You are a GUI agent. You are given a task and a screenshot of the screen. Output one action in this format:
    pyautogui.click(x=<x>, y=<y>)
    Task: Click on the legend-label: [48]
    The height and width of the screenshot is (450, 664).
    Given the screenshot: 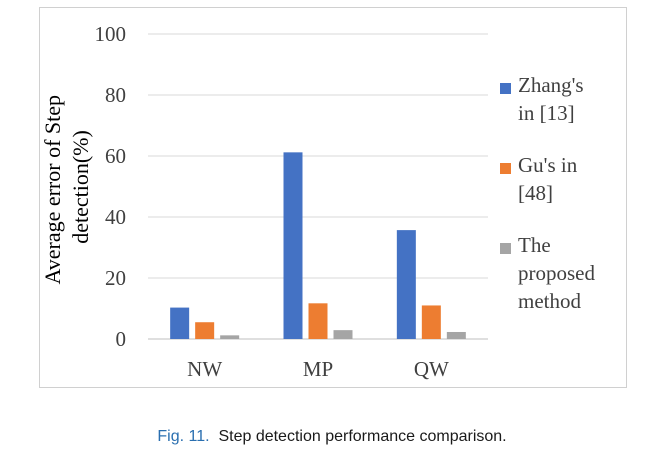 What is the action you would take?
    pyautogui.click(x=535, y=193)
    